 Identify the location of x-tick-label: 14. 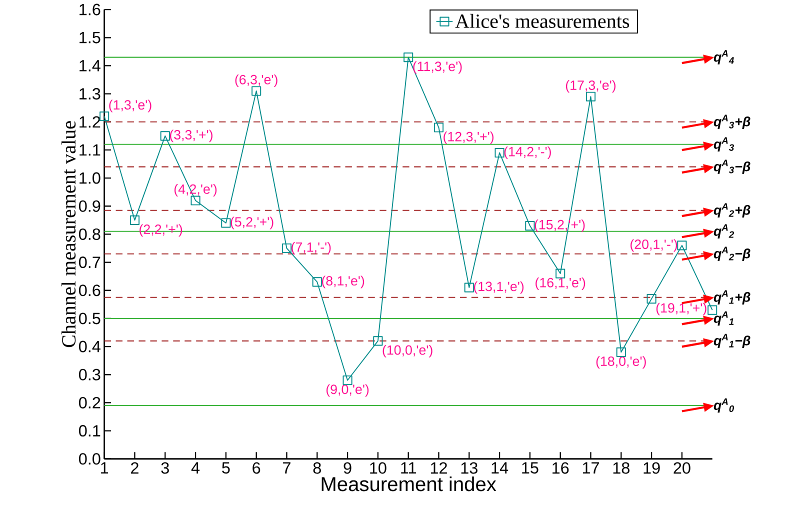
(500, 468).